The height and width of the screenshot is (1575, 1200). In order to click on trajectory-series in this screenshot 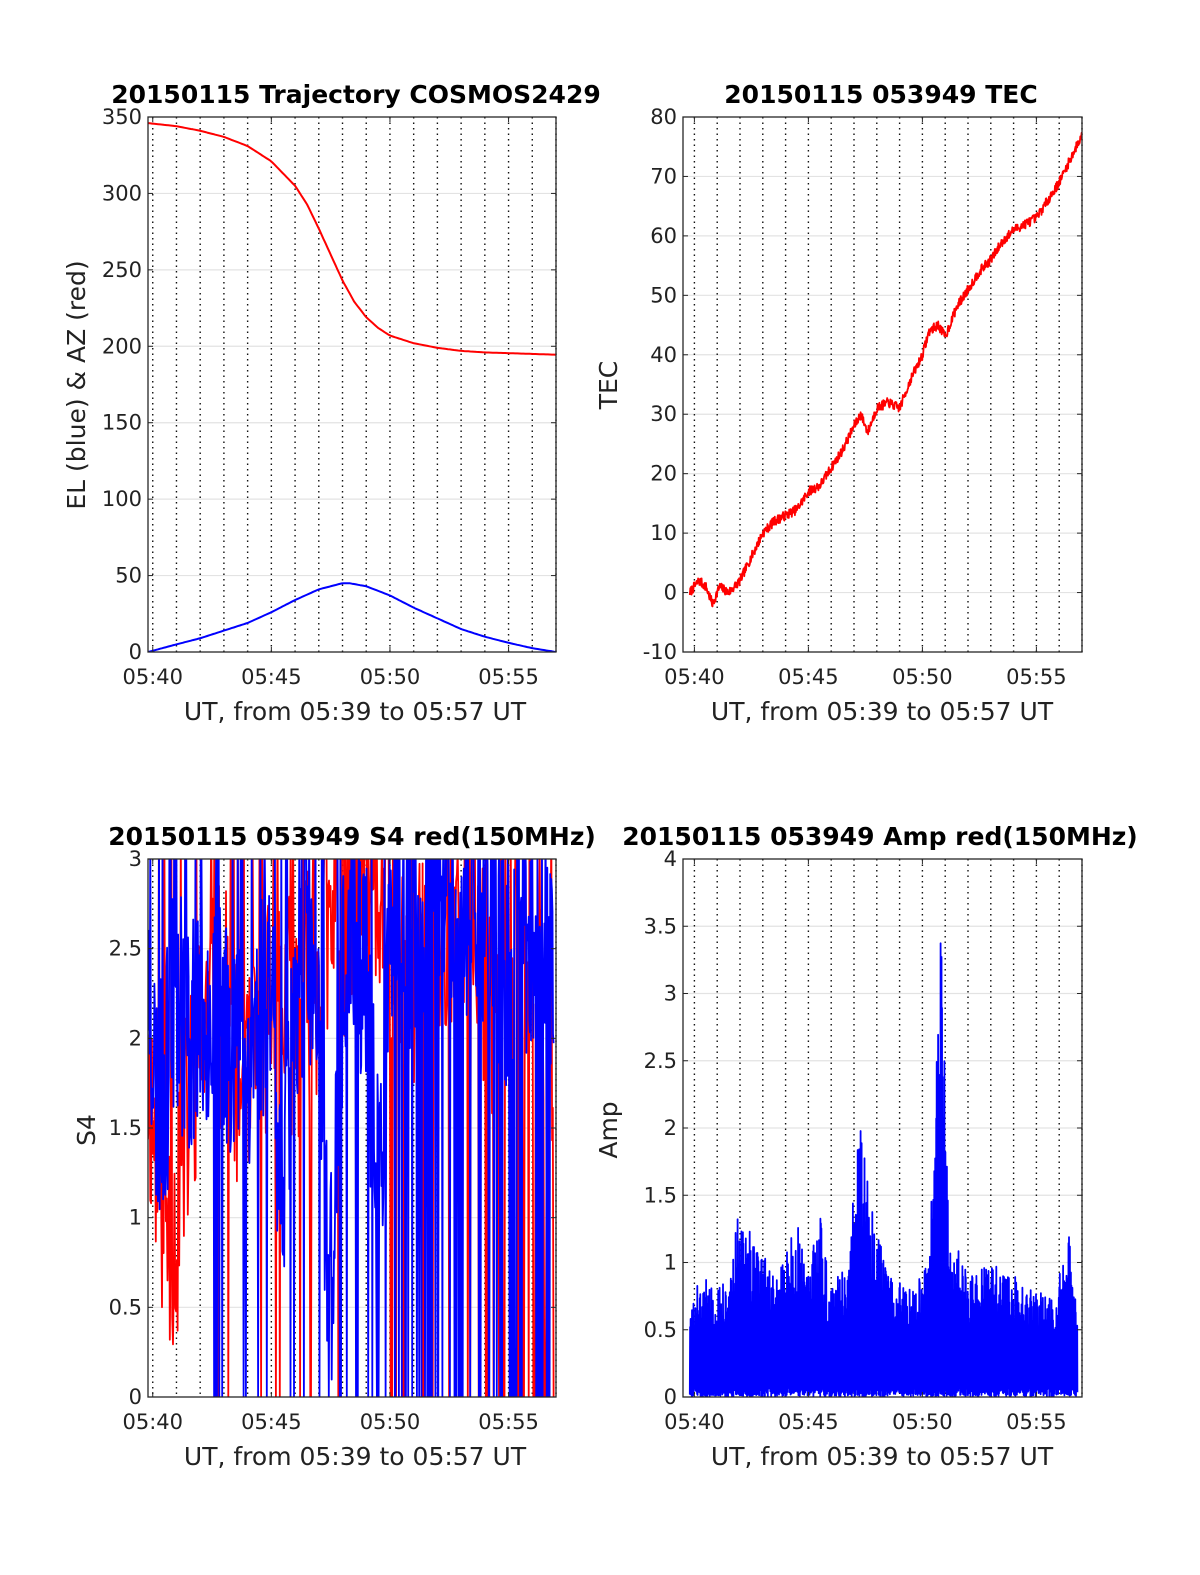, I will do `click(352, 387)`.